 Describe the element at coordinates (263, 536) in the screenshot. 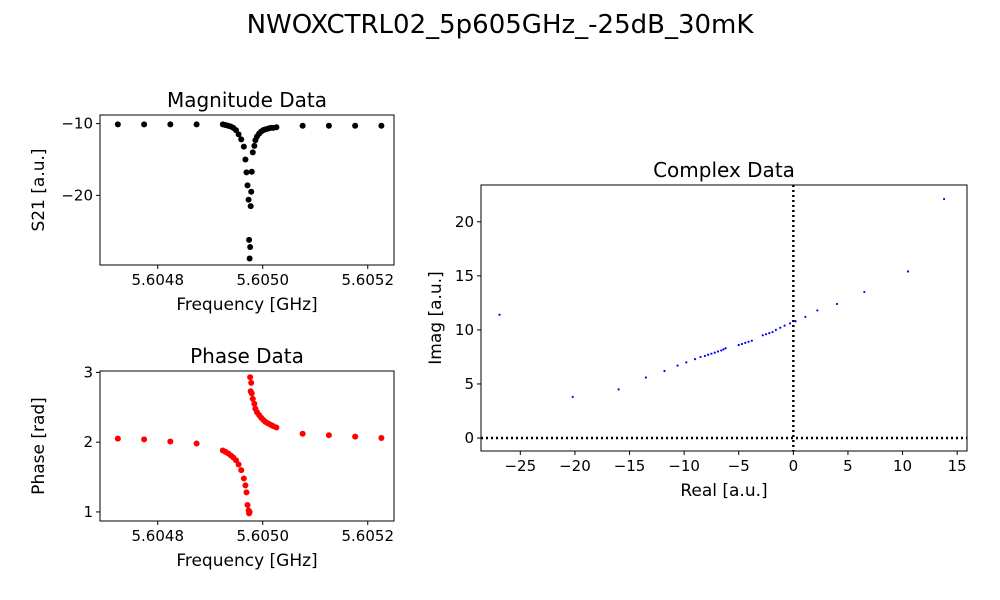

I see `phase-x-tick-label: 5.6050` at that location.